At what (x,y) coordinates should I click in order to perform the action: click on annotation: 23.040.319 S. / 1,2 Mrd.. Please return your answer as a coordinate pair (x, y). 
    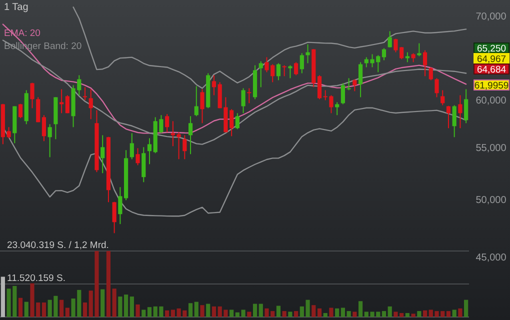
    Looking at the image, I should click on (58, 245).